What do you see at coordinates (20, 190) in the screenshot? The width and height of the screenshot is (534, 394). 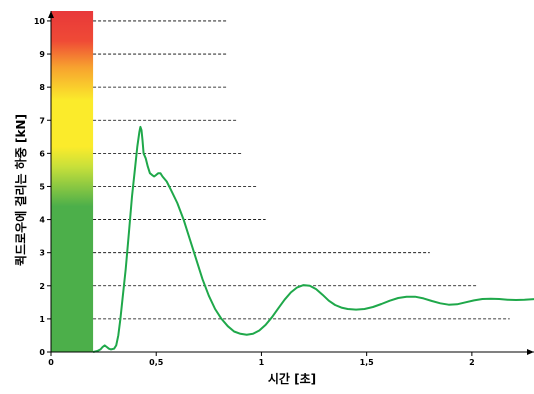 I see `y-axis-title: 퀵드로우에 걸리는 하중 [kN]` at bounding box center [20, 190].